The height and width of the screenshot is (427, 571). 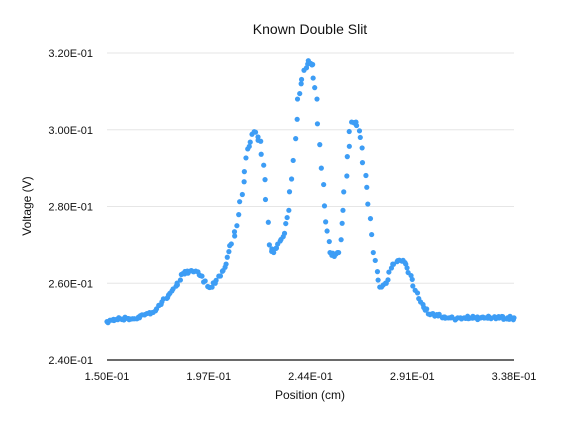 I want to click on y-axis-label: Voltage (V), so click(x=27, y=205).